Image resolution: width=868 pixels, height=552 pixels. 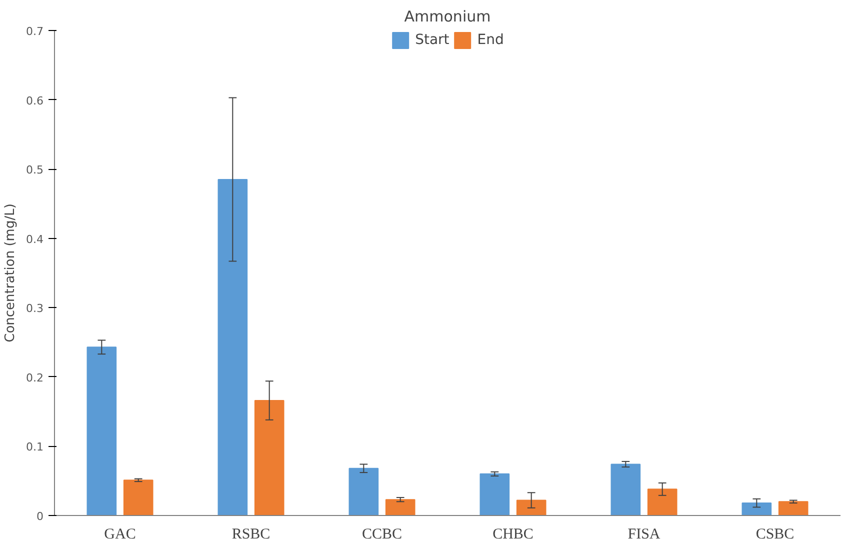 What do you see at coordinates (35, 309) in the screenshot?
I see `y-tick-label: 0.3` at bounding box center [35, 309].